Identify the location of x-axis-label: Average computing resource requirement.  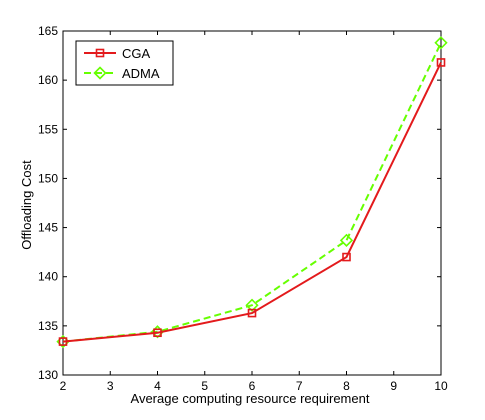
(250, 398).